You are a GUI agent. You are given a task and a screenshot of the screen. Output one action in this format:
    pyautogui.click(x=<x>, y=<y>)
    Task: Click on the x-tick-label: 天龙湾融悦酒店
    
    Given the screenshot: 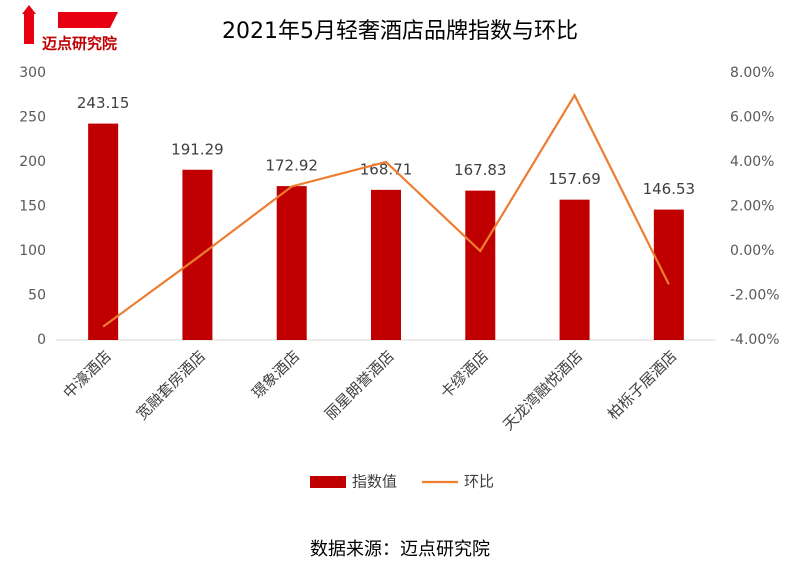 What is the action you would take?
    pyautogui.click(x=542, y=390)
    